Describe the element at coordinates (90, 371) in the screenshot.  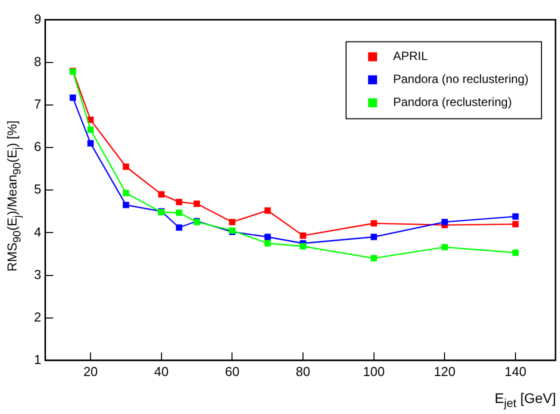
I see `x-tick-label: 20` at that location.